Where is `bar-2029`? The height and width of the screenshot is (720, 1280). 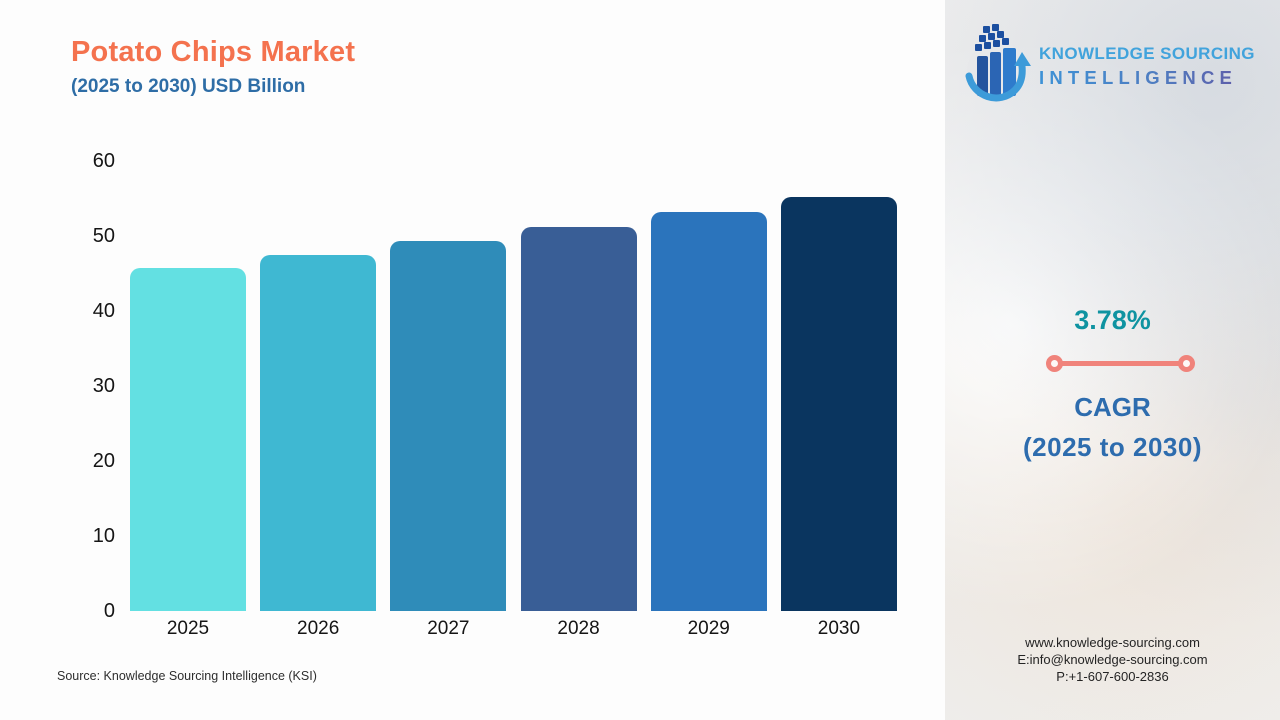
bar-2029 is located at coordinates (708, 411).